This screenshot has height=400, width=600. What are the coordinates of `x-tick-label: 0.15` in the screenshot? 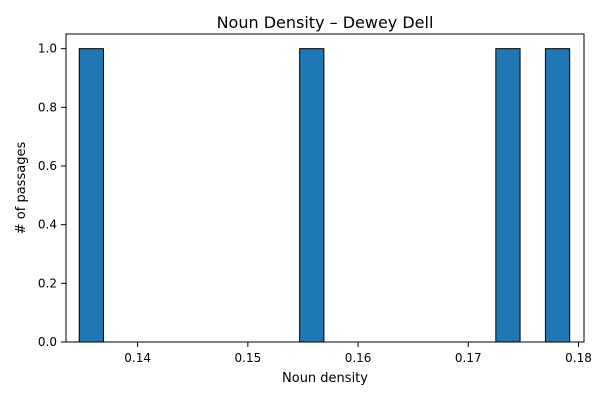 It's located at (247, 358).